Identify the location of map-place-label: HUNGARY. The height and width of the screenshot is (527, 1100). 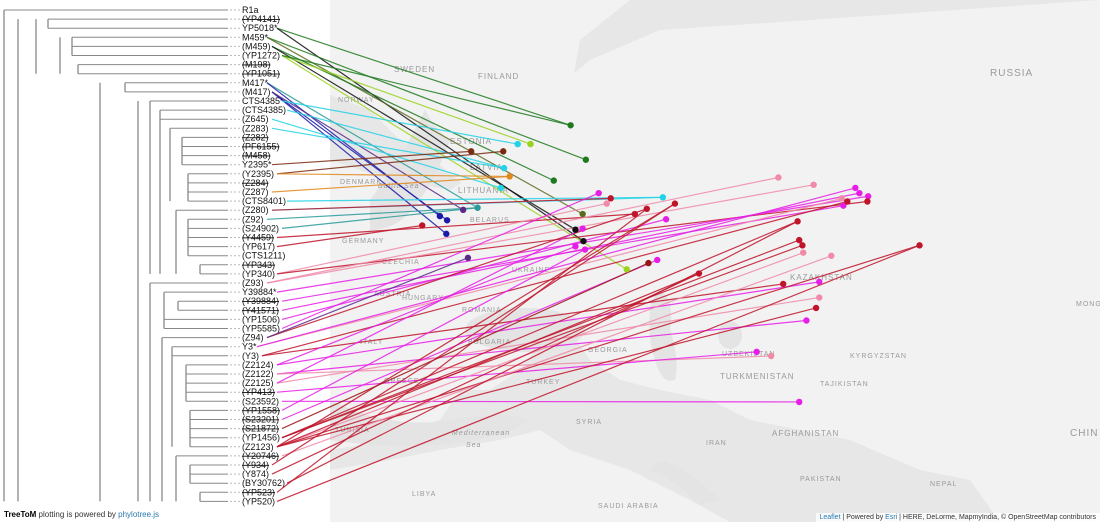
(423, 298).